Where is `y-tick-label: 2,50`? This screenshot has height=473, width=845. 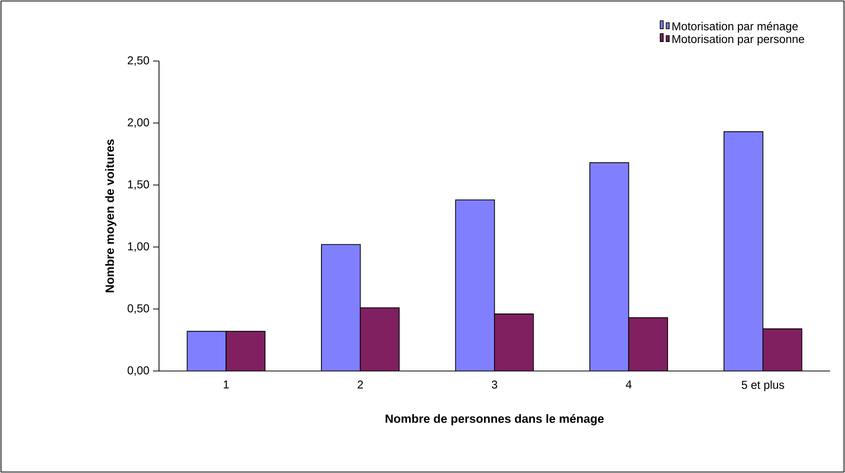
y-tick-label: 2,50 is located at coordinates (139, 61).